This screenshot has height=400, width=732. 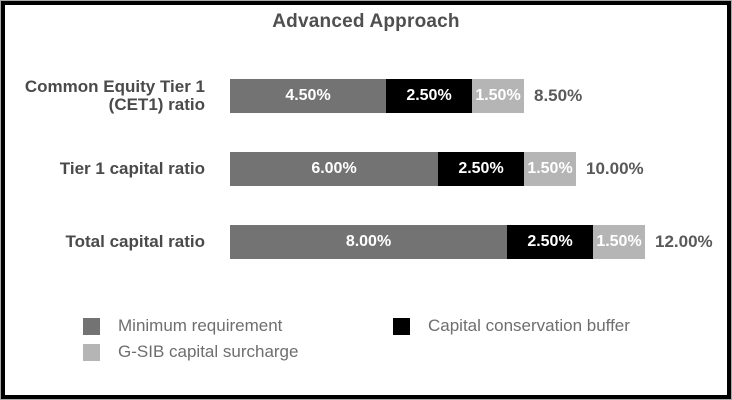 I want to click on total-label-total-capital: 12.00%, so click(x=684, y=241).